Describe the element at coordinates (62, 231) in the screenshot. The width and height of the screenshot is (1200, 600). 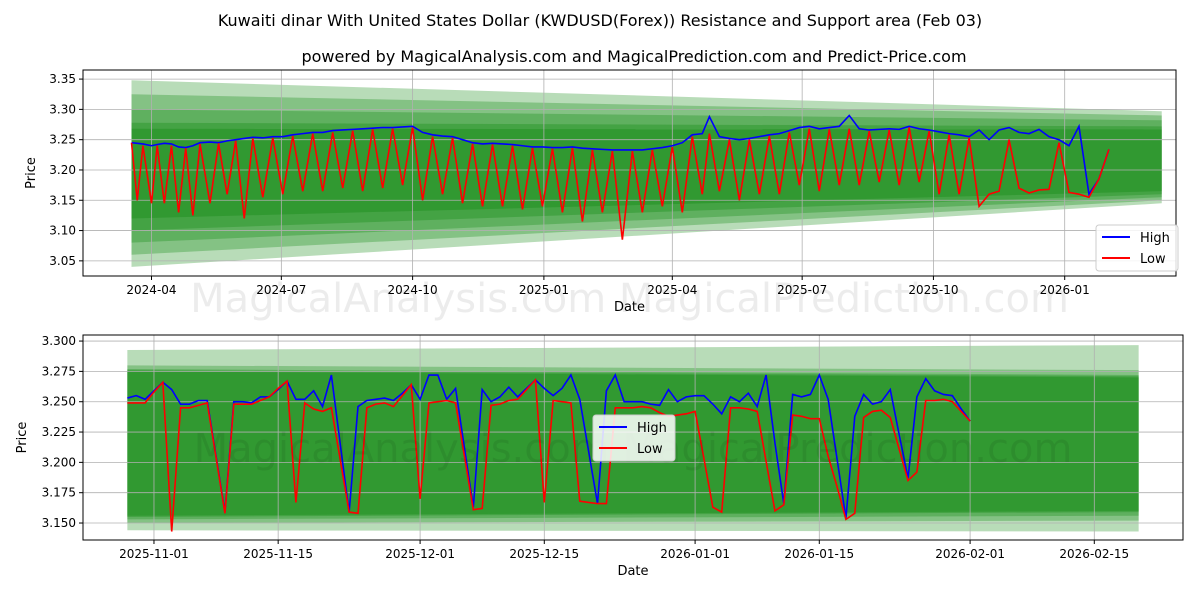
I see `y-tick-label: 3.10` at that location.